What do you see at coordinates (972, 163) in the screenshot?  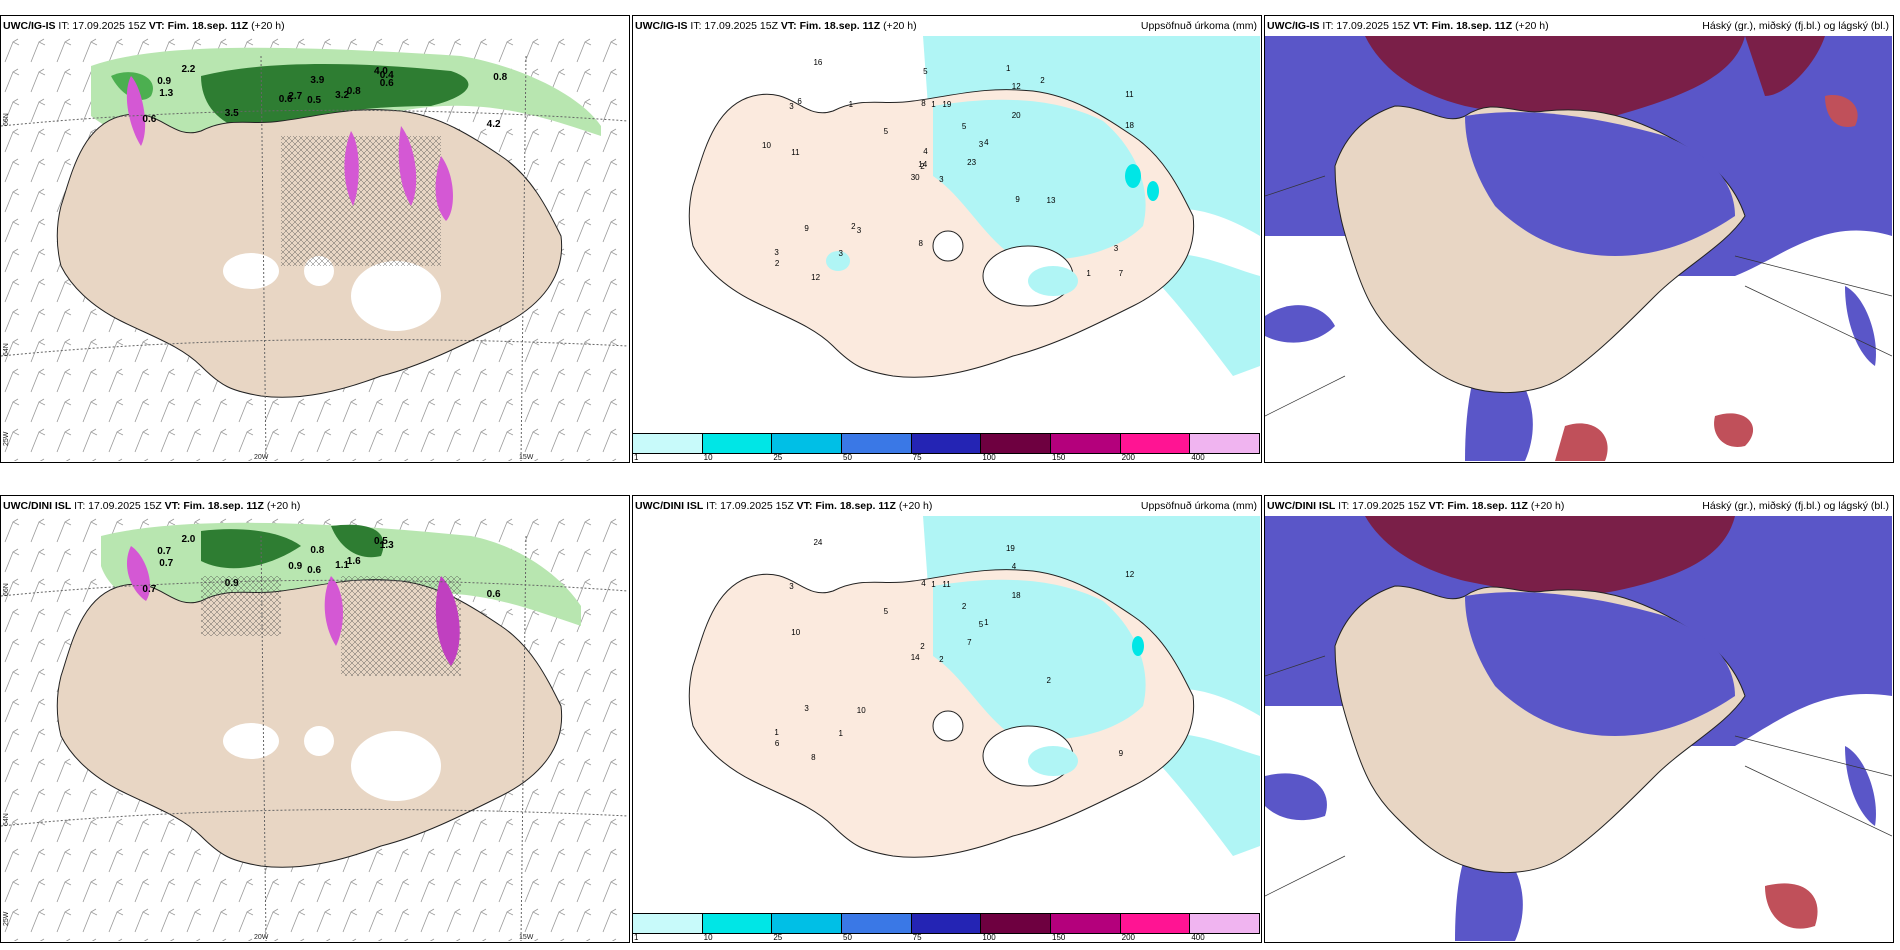 I see `map-value-label: 23` at bounding box center [972, 163].